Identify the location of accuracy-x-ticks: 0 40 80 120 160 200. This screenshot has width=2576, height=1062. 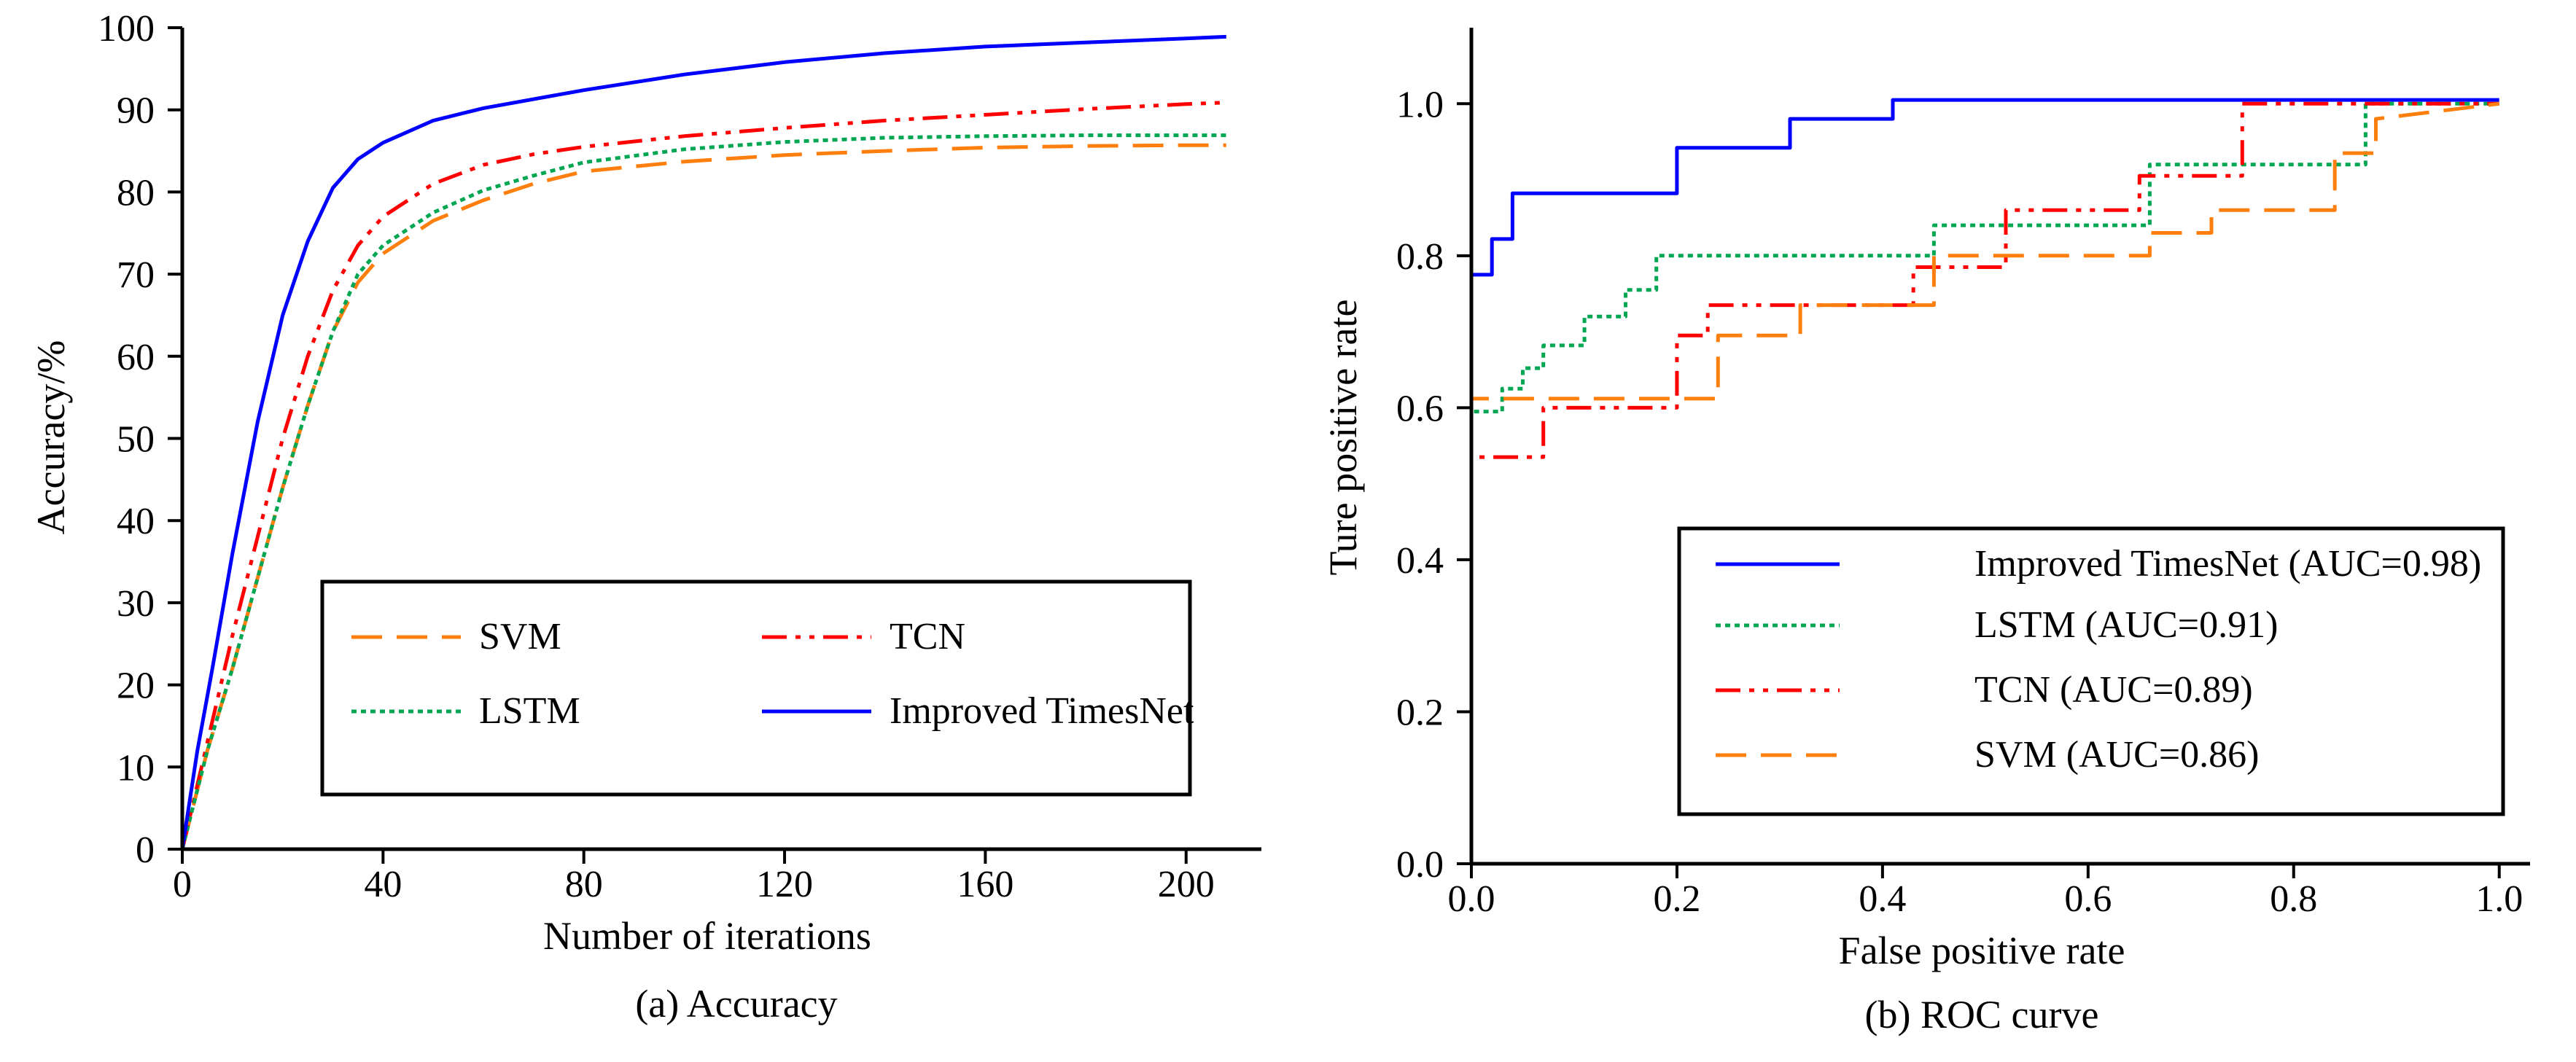
(694, 877).